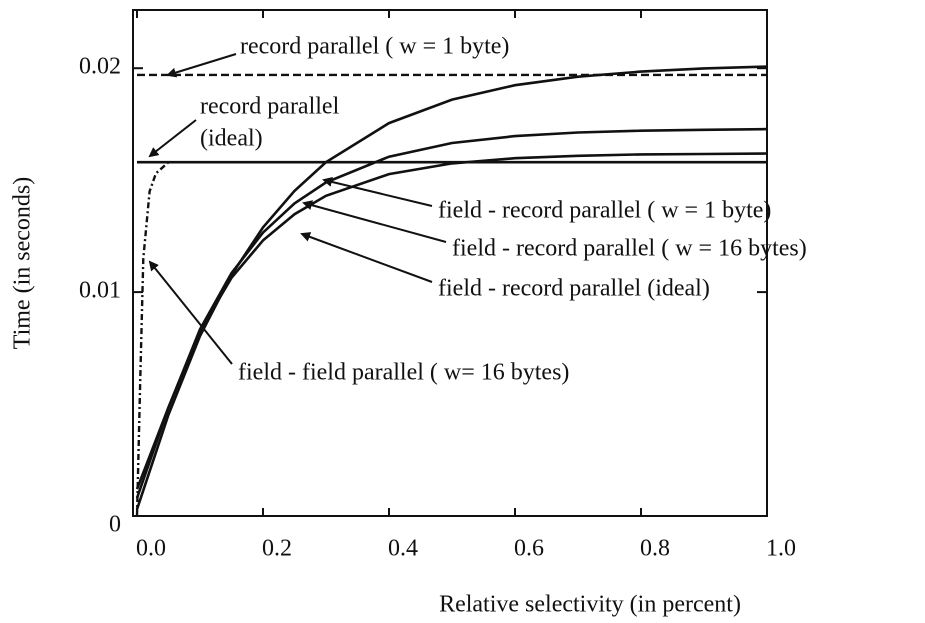 The width and height of the screenshot is (925, 623). What do you see at coordinates (590, 605) in the screenshot?
I see `x-axis-label: Relative selectivity (in percent)` at bounding box center [590, 605].